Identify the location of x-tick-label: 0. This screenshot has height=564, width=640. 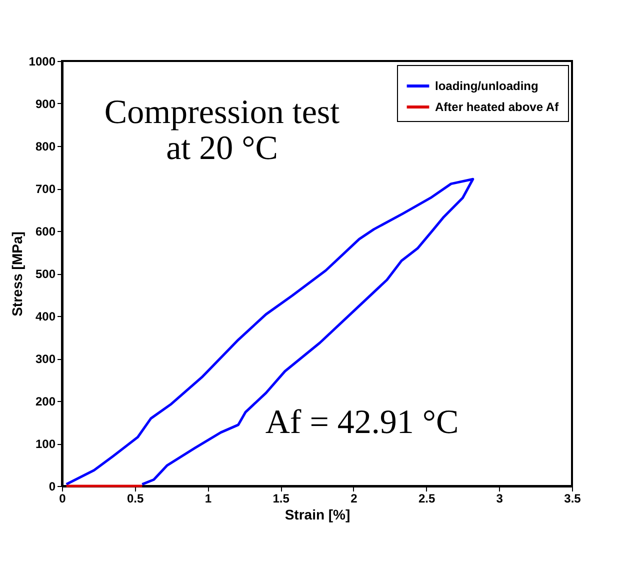
(62, 499).